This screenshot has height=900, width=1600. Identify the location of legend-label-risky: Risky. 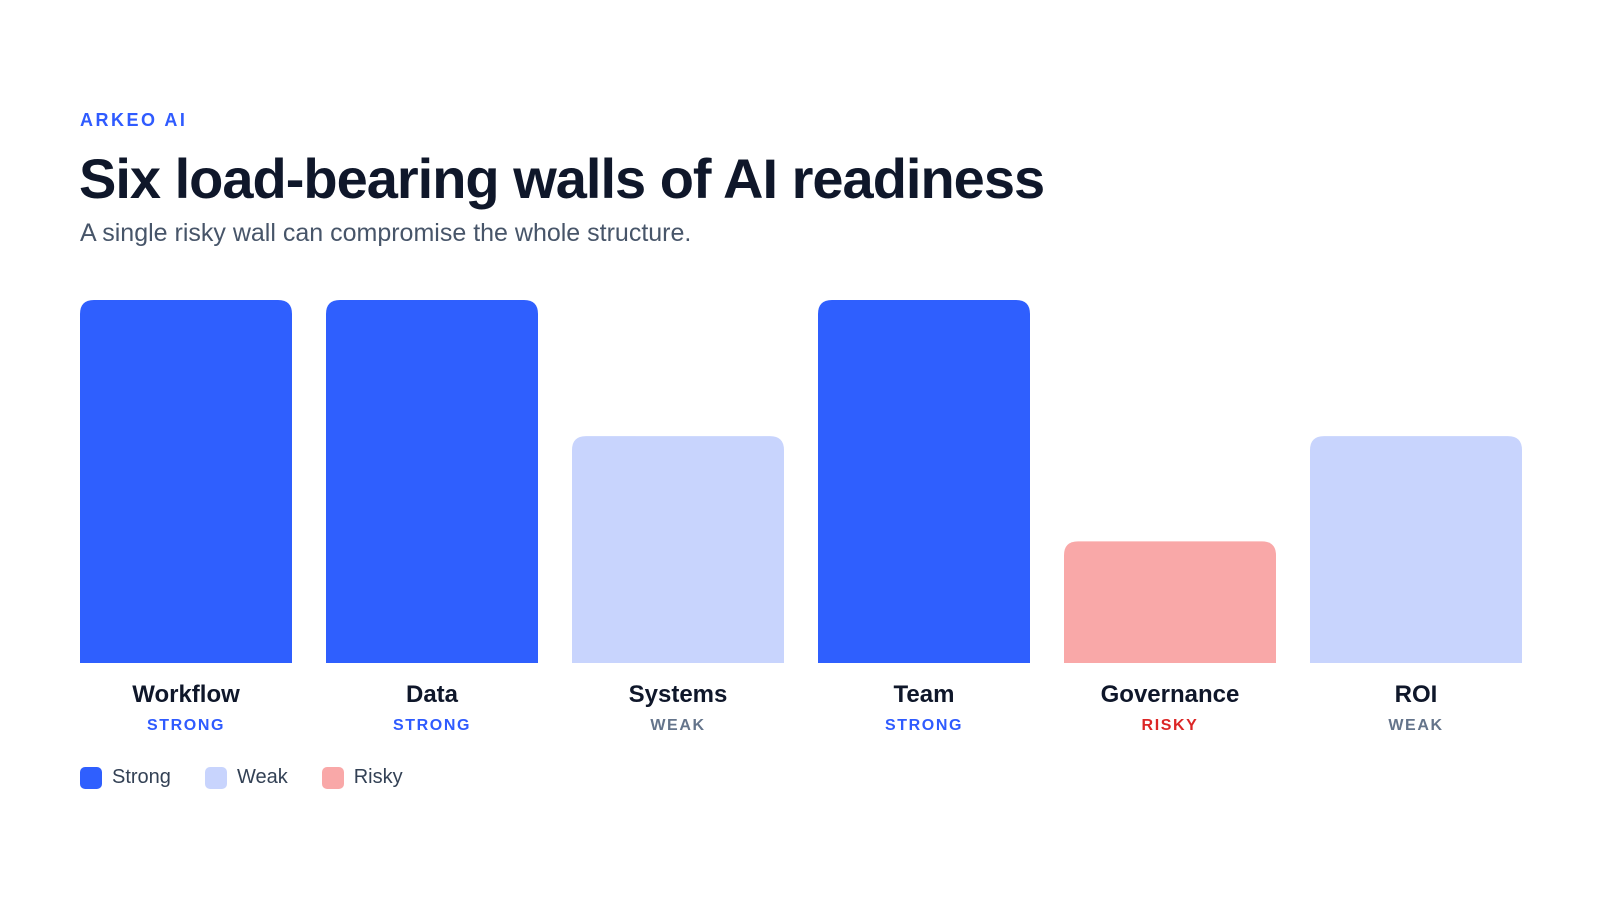
(378, 777).